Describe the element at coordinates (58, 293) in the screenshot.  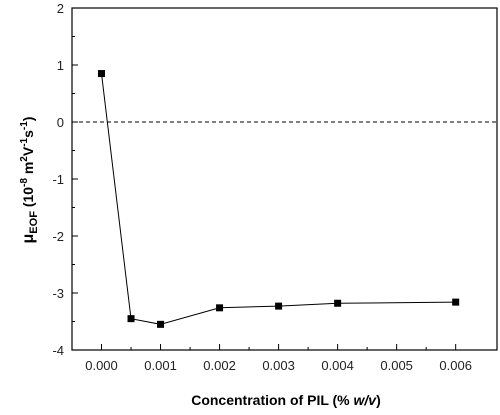
I see `y-tick-label: -3` at that location.